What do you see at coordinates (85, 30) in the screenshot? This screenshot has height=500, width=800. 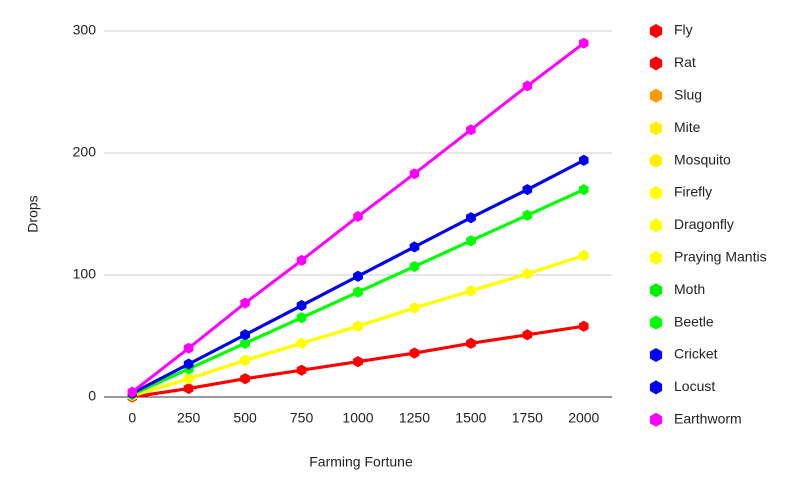 I see `y-tick-label: 300` at bounding box center [85, 30].